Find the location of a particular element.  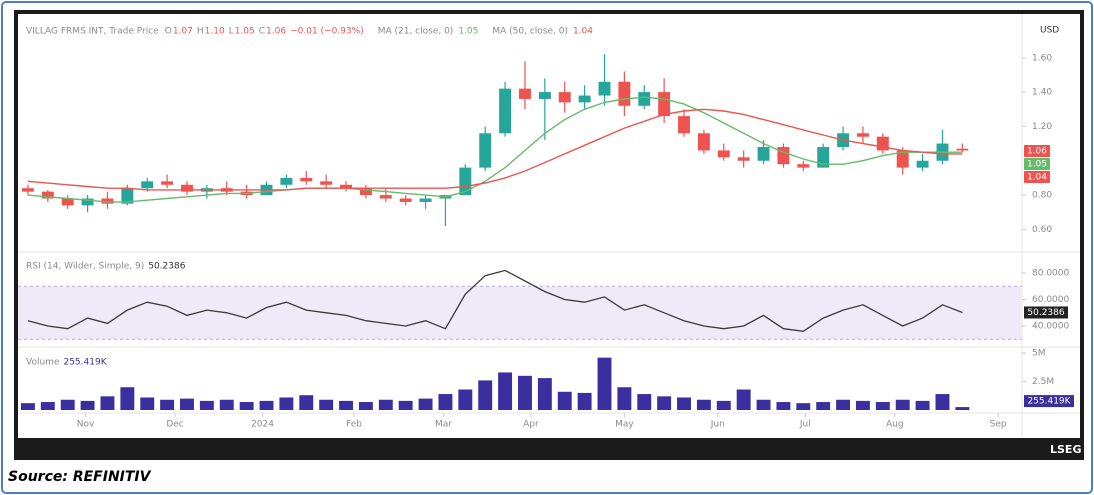

x-tick-label: Feb is located at coordinates (354, 425).